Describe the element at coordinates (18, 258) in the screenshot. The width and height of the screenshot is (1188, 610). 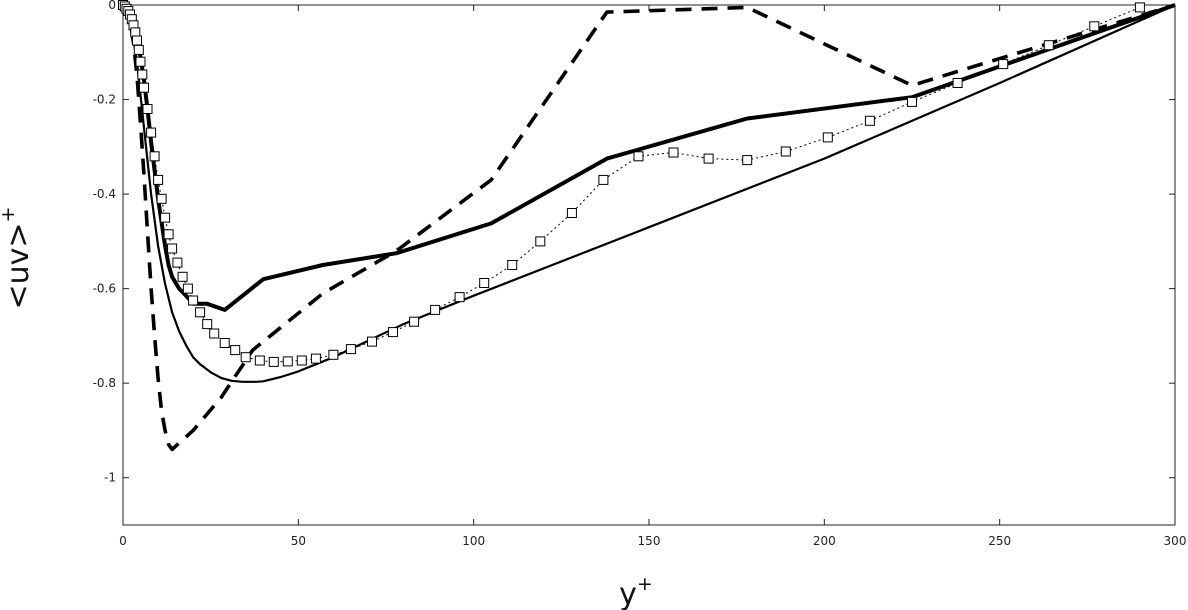
I see `y-axis-label: <uv>+` at that location.